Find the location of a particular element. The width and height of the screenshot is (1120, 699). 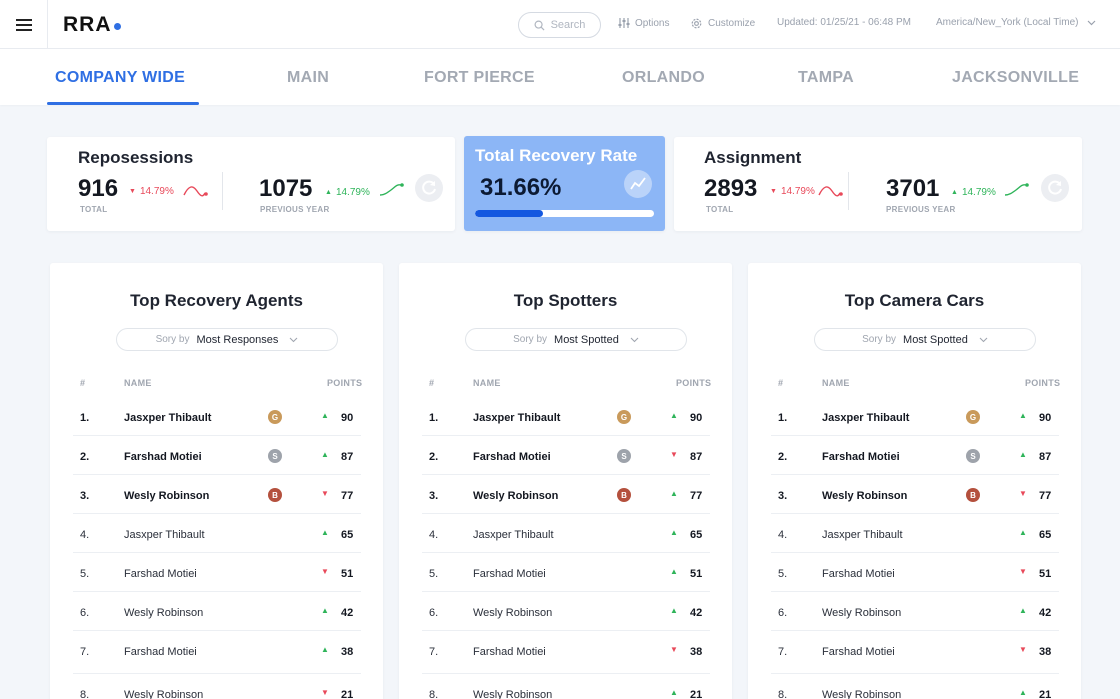

leaderboard-row: 7. Farshad Motiei ▲ 38 is located at coordinates (217, 652).